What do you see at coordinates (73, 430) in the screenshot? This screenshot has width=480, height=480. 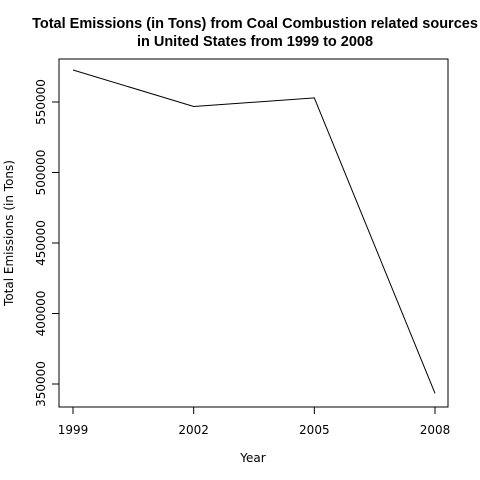 I see `x-tick-label: 1999` at bounding box center [73, 430].